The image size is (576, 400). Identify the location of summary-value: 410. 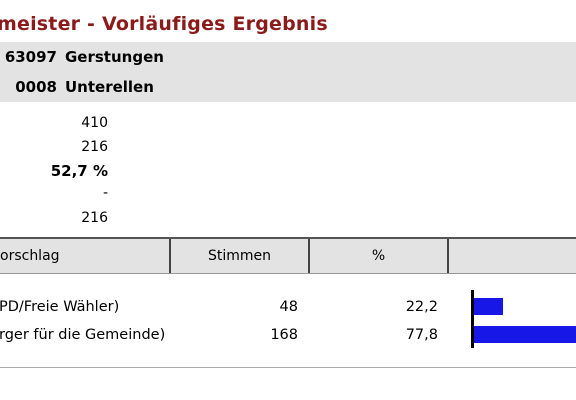
(94, 123).